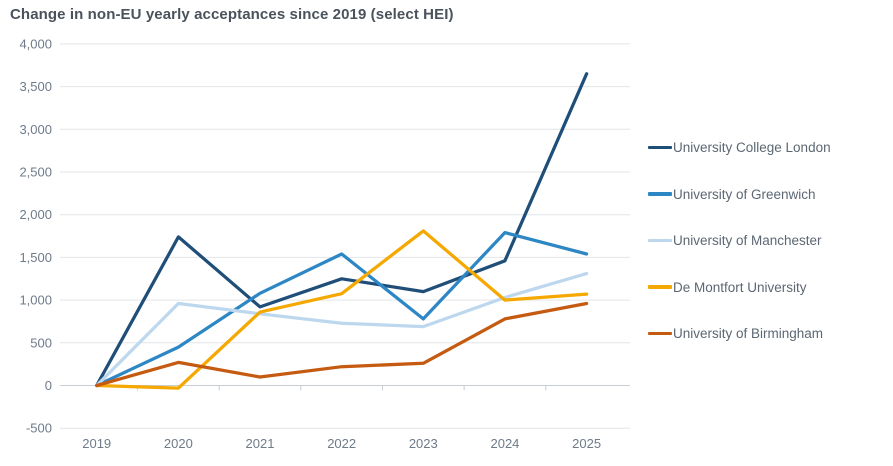 This screenshot has height=466, width=893. Describe the element at coordinates (48, 385) in the screenshot. I see `y-axis-label: 0` at that location.